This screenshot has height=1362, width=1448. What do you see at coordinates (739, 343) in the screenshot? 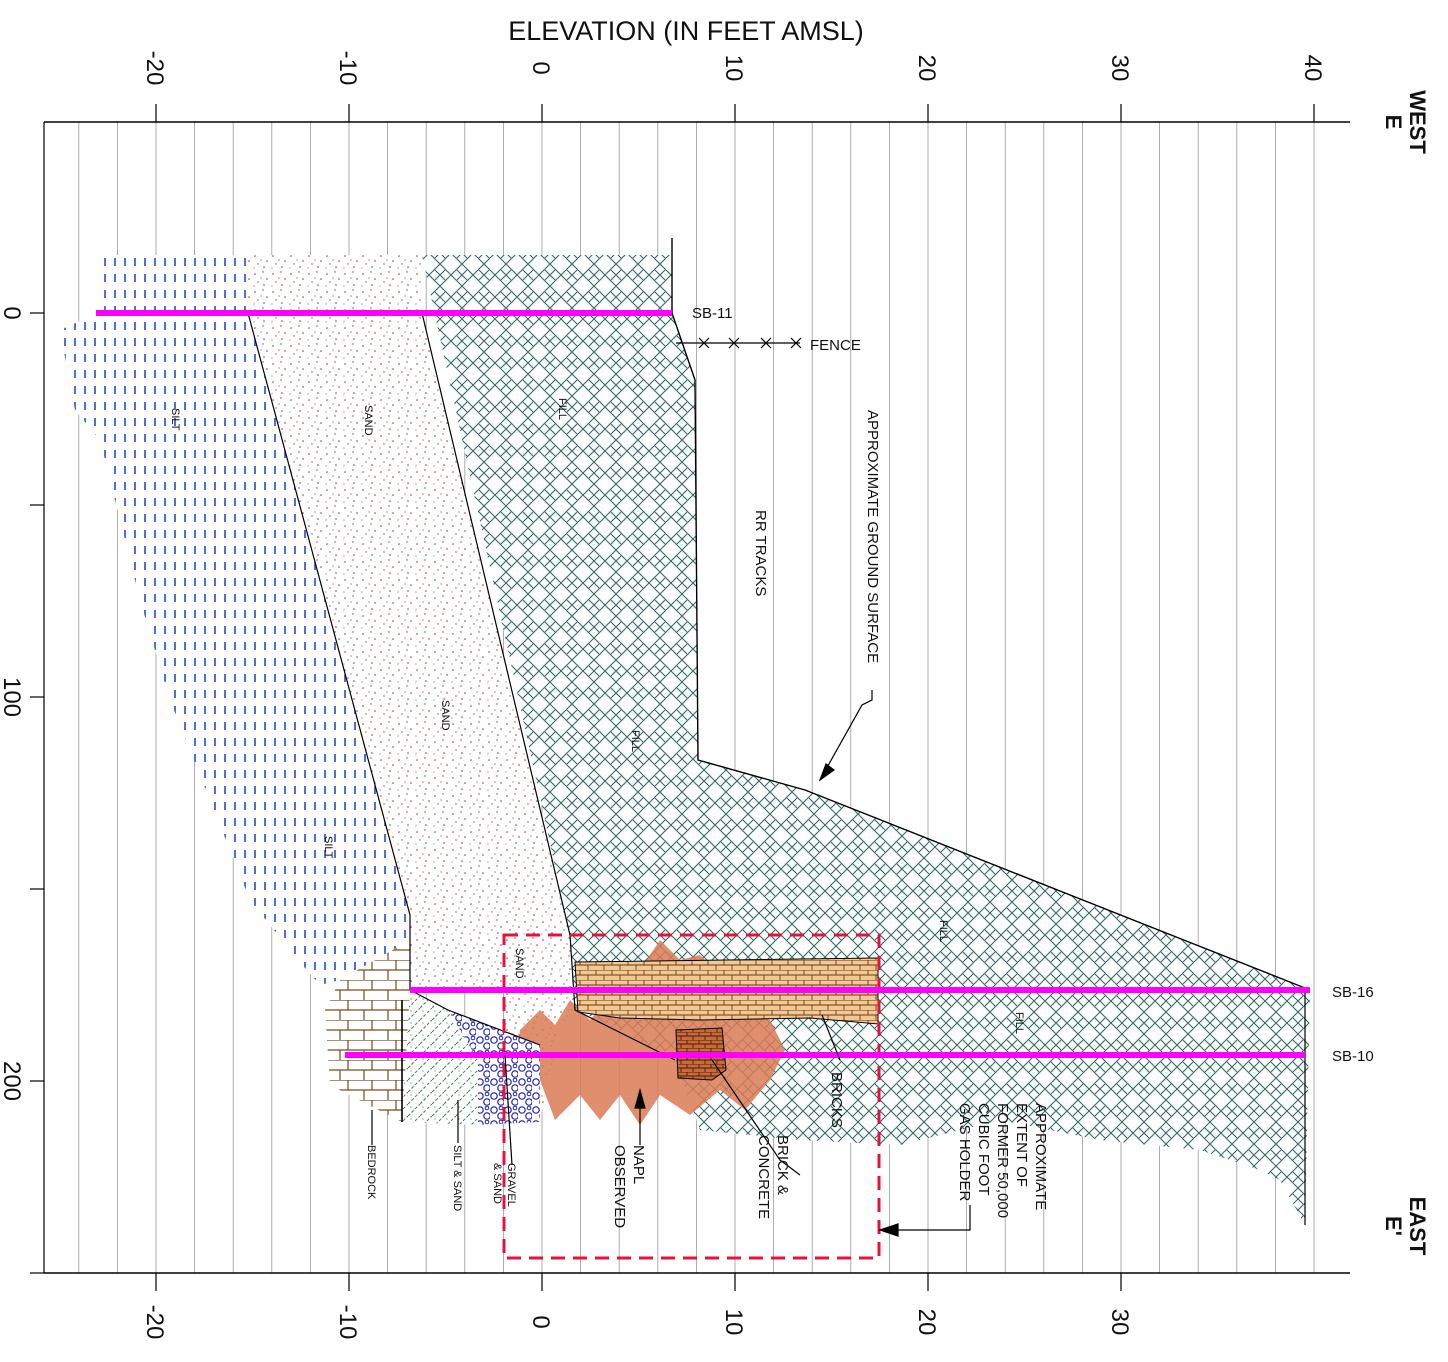
I see `fence-symbol` at bounding box center [739, 343].